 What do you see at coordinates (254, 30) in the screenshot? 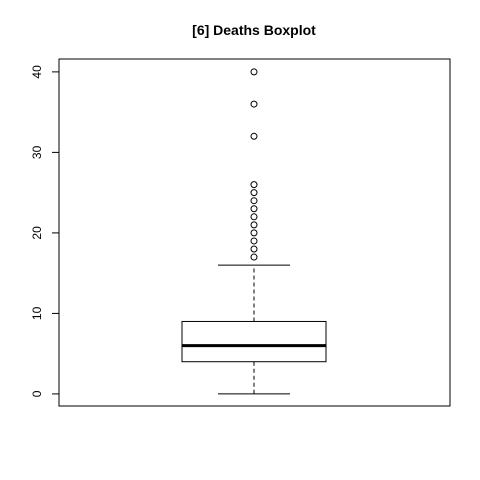
I see `chart-title: [6] Deaths Boxplot` at bounding box center [254, 30].